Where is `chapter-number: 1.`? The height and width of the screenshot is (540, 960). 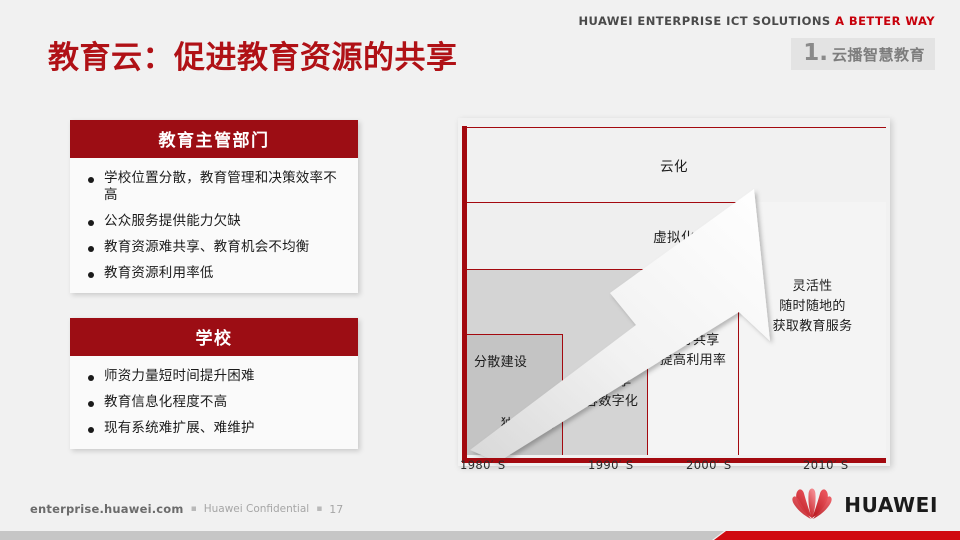 chapter-number: 1. is located at coordinates (815, 53).